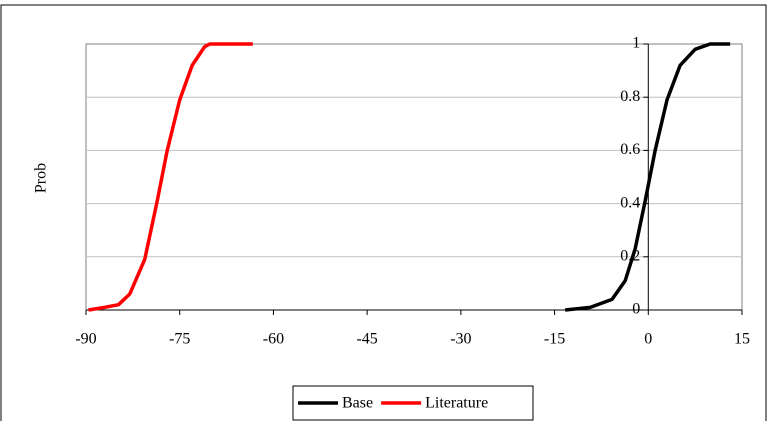 The height and width of the screenshot is (421, 768). Describe the element at coordinates (366, 339) in the screenshot. I see `x-tick-label: -45` at that location.